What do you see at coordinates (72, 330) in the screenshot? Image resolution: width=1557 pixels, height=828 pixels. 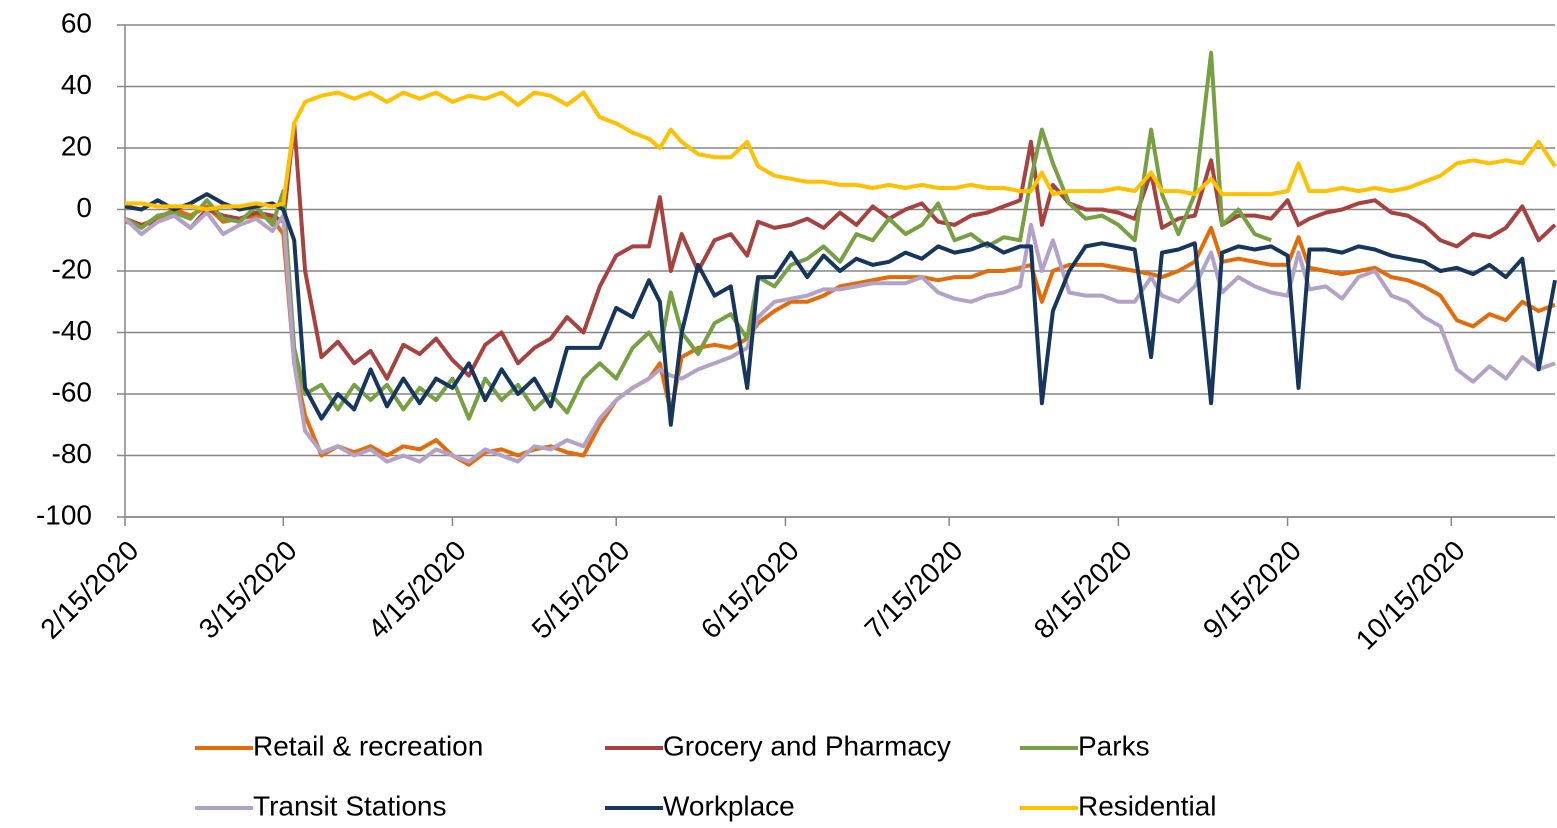 I see `y-tick-label: -40` at bounding box center [72, 330].